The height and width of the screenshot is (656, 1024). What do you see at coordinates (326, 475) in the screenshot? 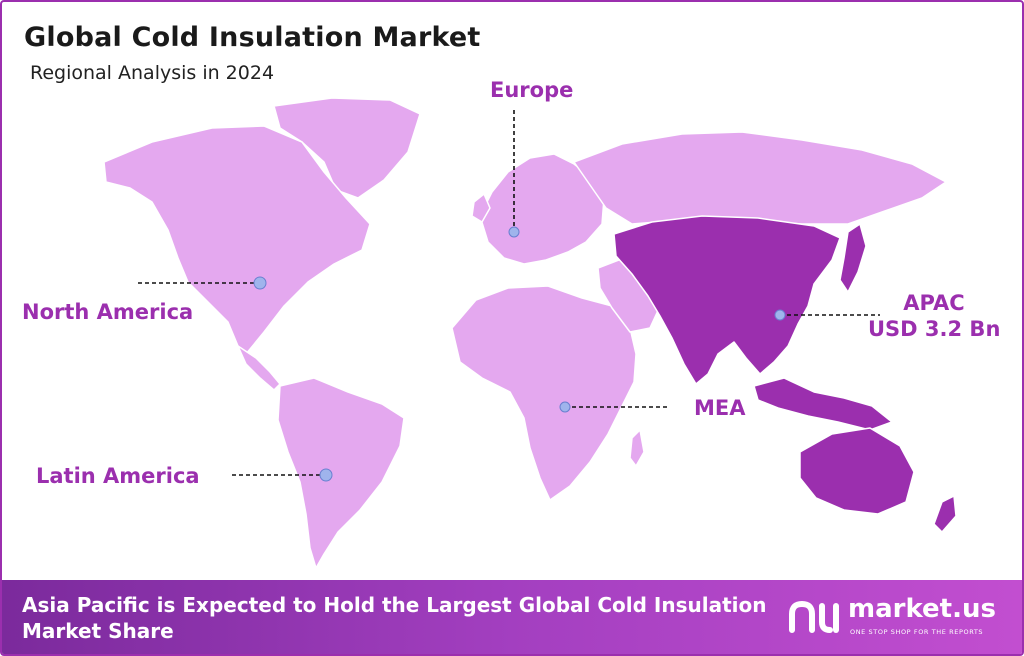
I see `marker-latin-america` at bounding box center [326, 475].